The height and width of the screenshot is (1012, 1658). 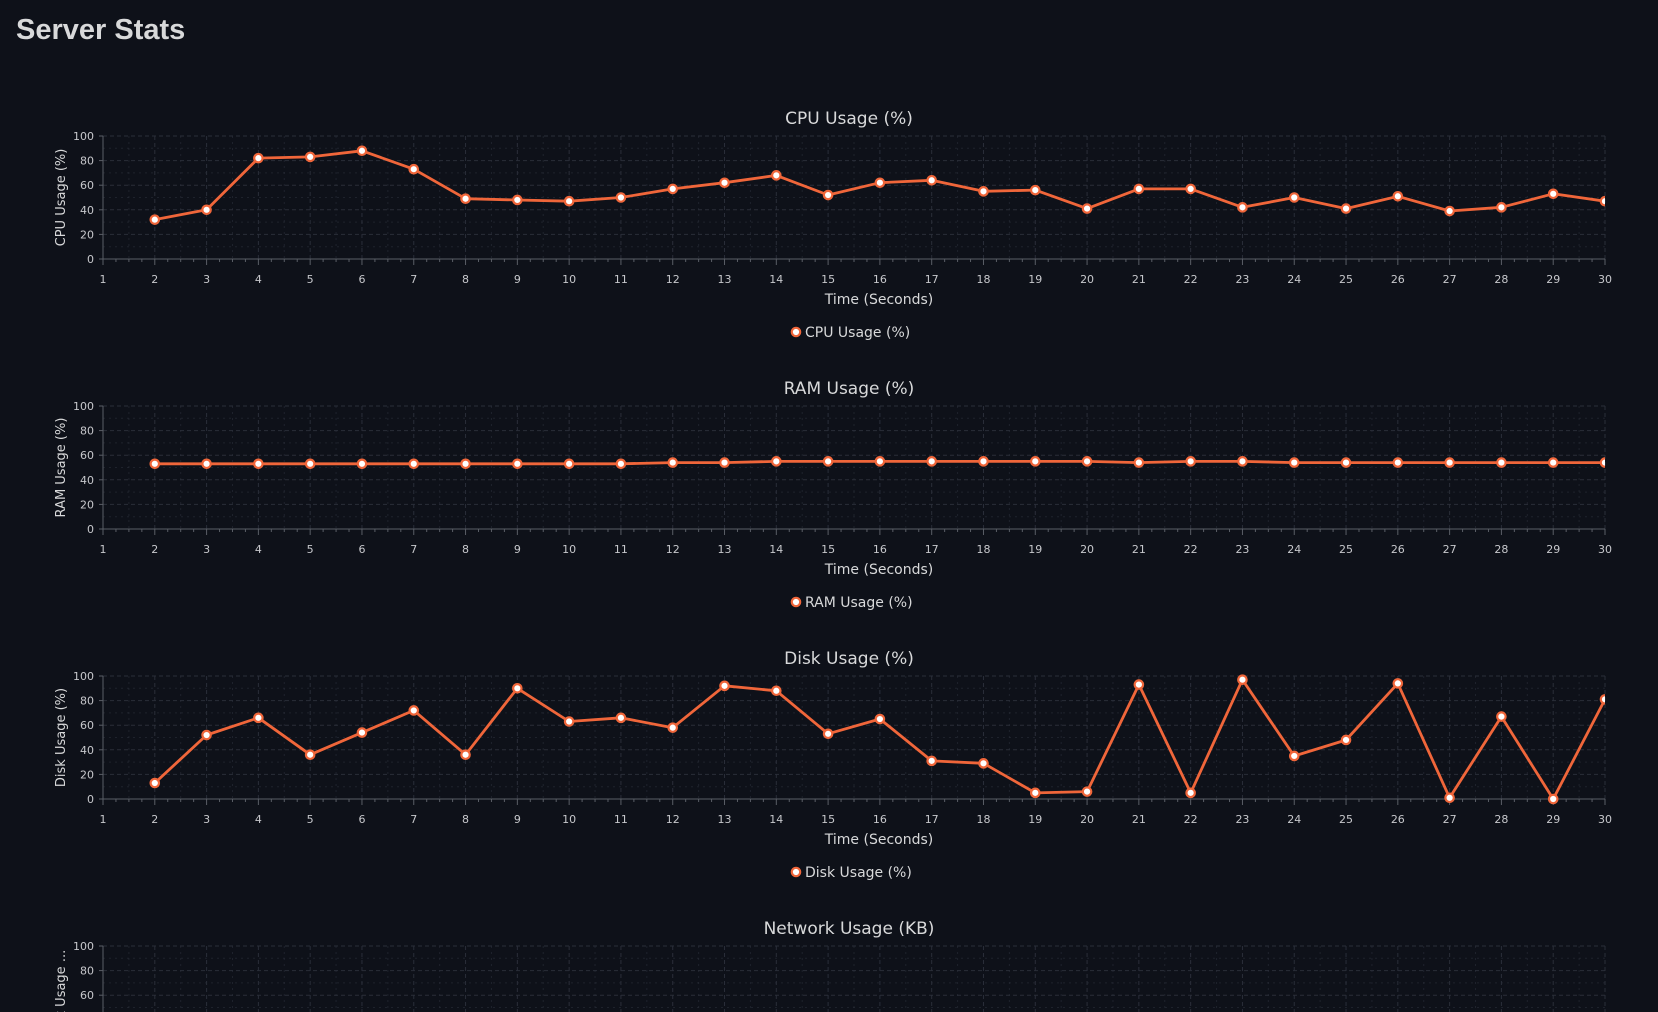 I want to click on y-axis-label: RAM Usage (%), so click(x=61, y=468).